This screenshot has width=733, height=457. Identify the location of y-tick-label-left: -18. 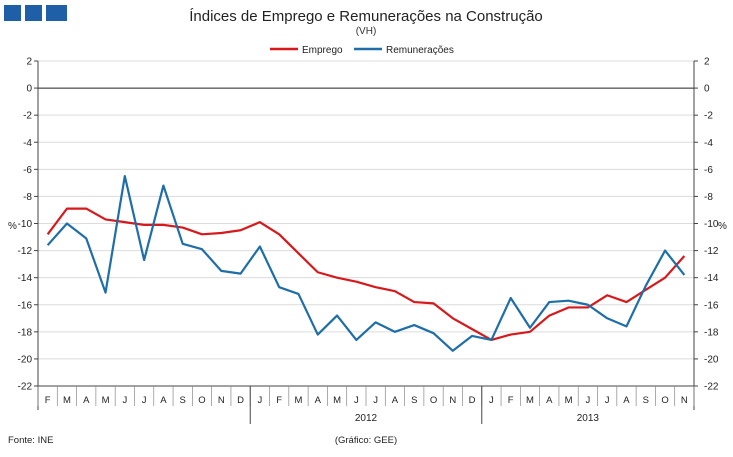
(25, 332).